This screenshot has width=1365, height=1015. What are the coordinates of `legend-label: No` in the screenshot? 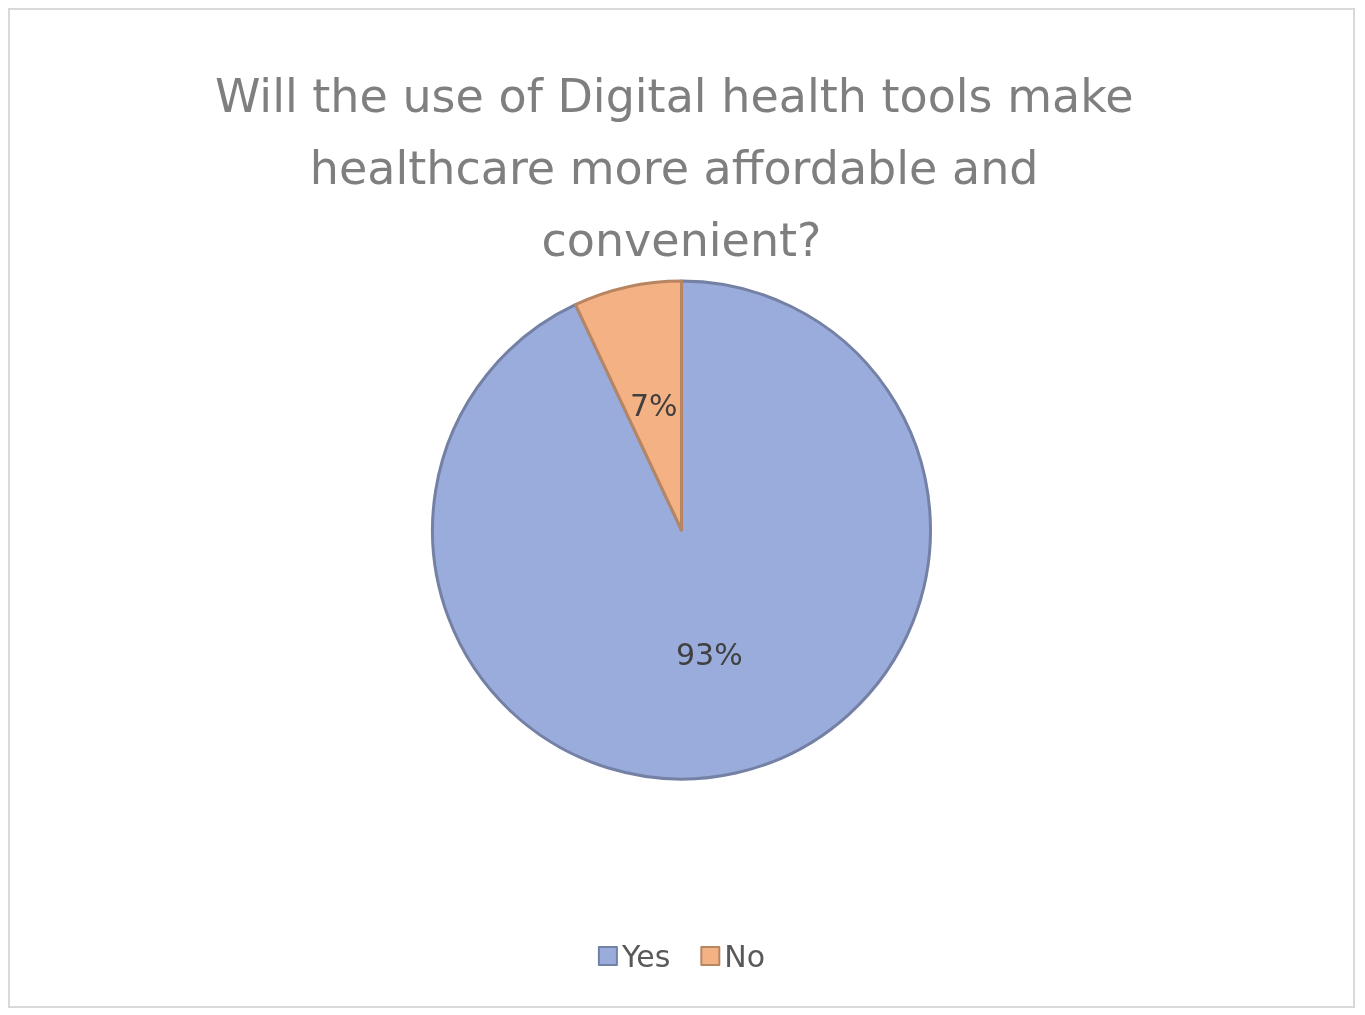 It's located at (745, 956).